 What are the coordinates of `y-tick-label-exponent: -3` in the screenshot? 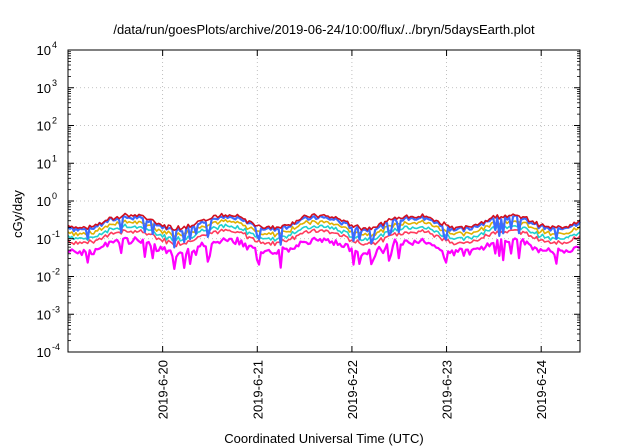 It's located at (56, 309).